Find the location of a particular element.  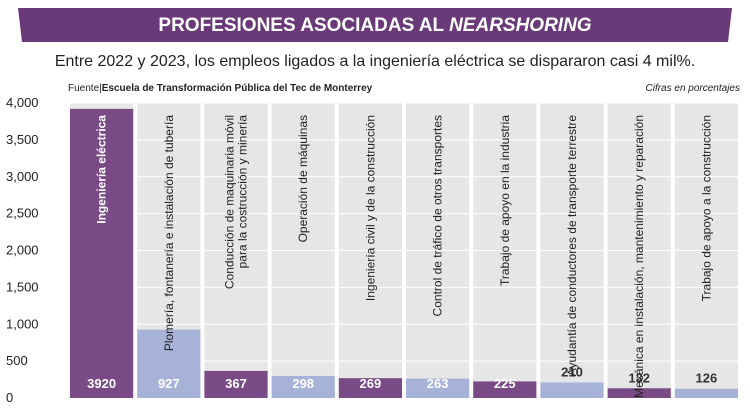

category-label: Trabajo de apoyo a la construcción is located at coordinates (706, 208).